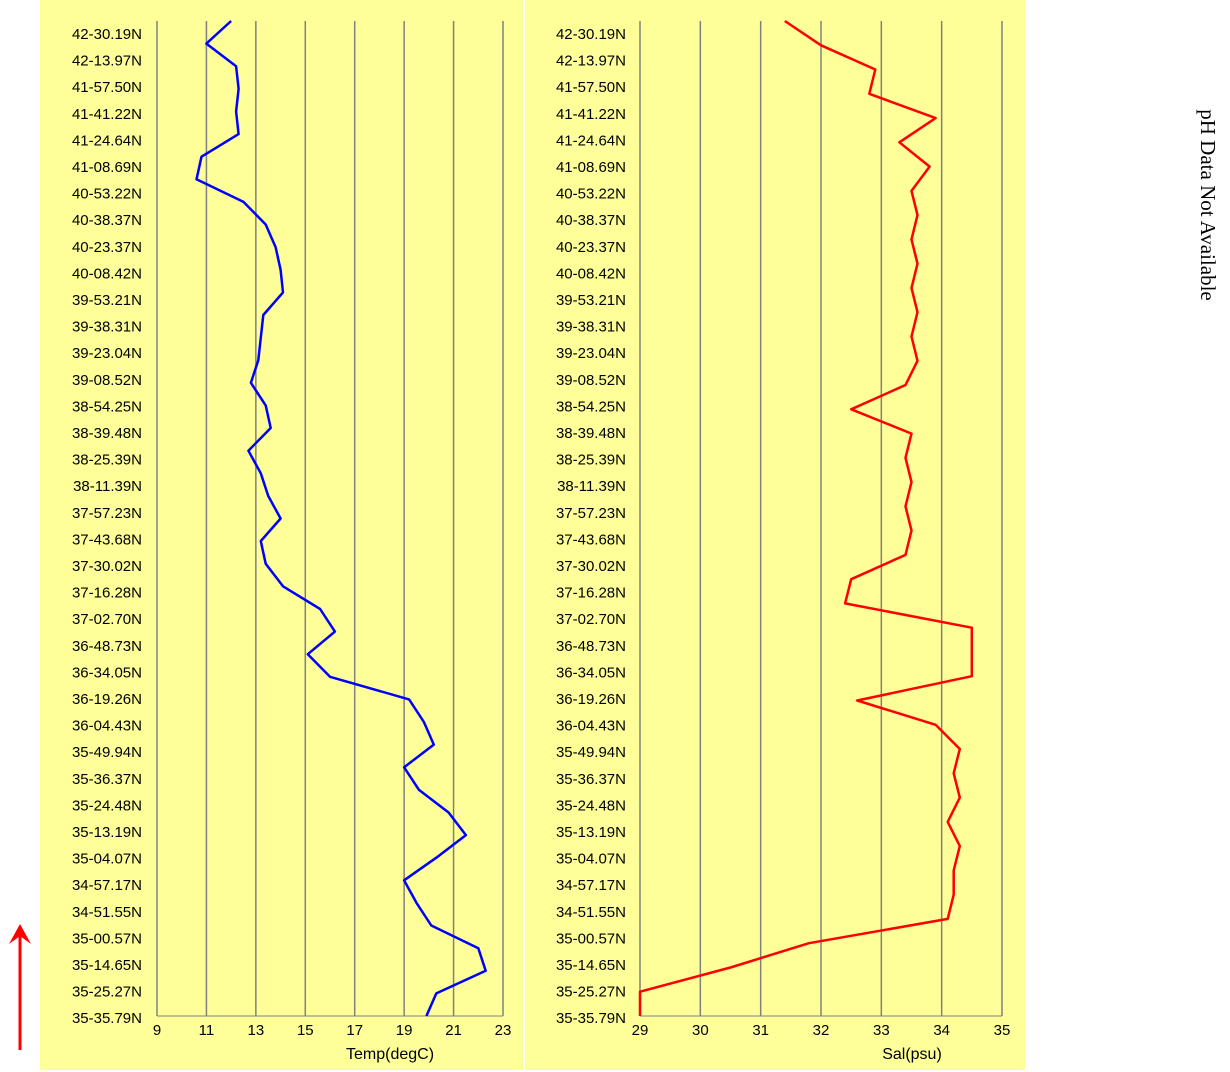  What do you see at coordinates (404, 1030) in the screenshot?
I see `temperature-x-tick-label: 19` at bounding box center [404, 1030].